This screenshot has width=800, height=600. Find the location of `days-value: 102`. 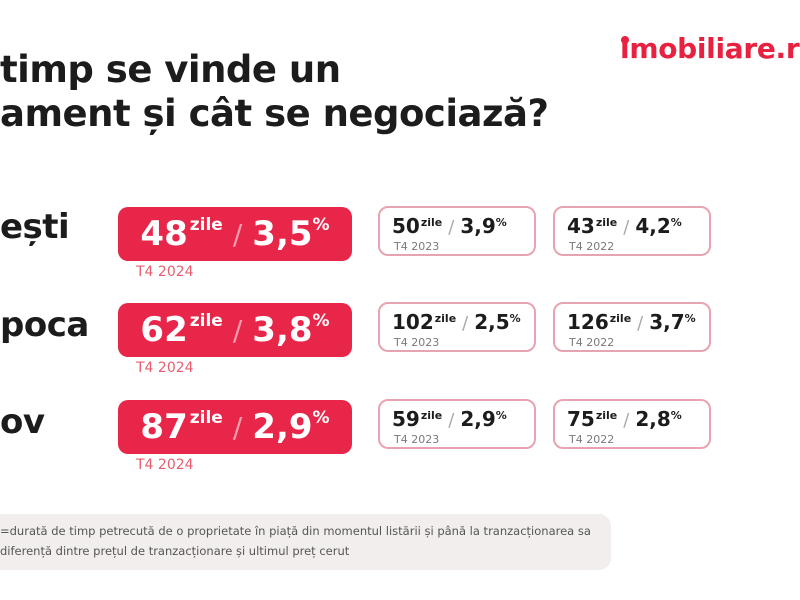

days-value: 102 is located at coordinates (413, 322).